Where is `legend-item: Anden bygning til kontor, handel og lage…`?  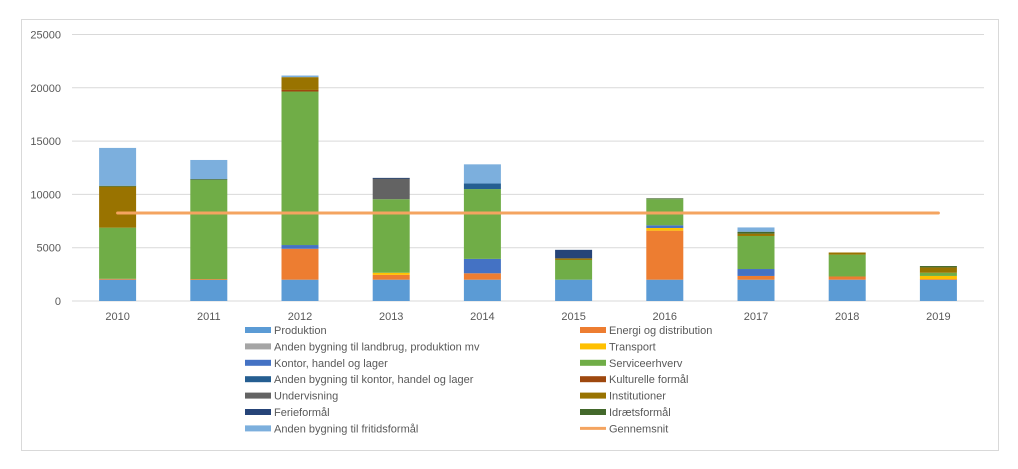
legend-item: Anden bygning til kontor, handel og lage… is located at coordinates (359, 380).